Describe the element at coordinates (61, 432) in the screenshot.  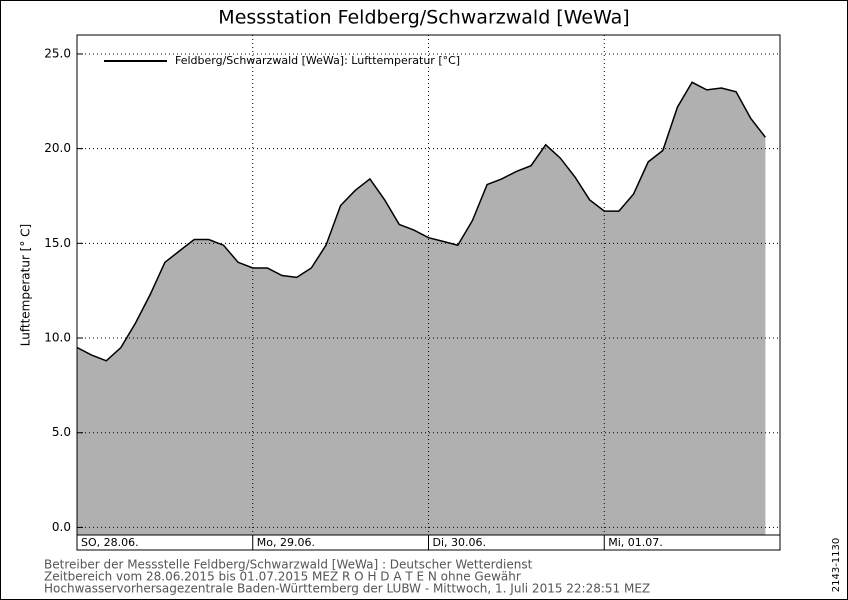
I see `y-tick-label: 5.0` at that location.